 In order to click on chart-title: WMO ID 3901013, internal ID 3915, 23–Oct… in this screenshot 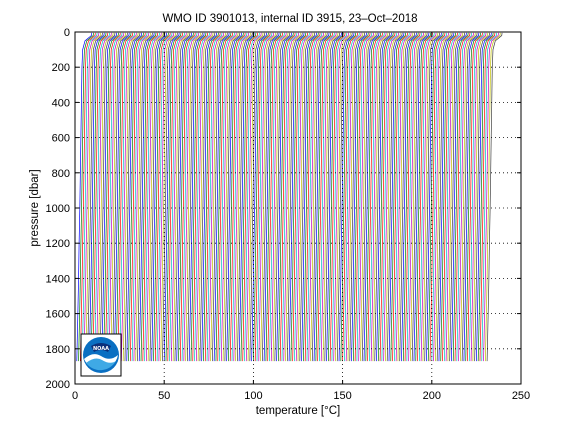, I will do `click(289, 19)`.